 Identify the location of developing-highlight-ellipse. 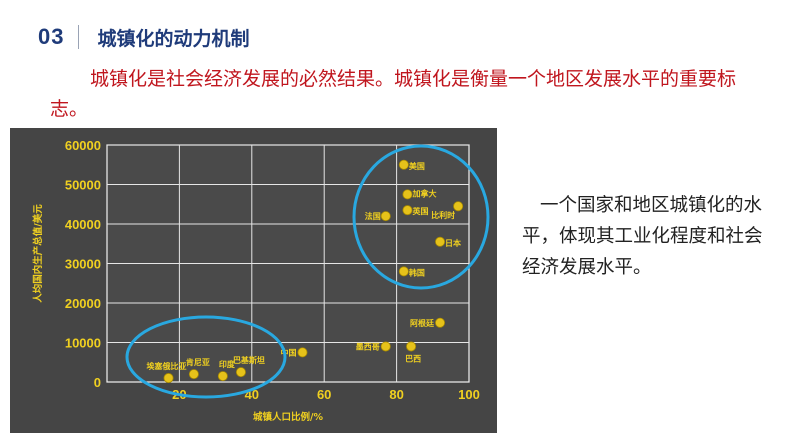
(206, 357).